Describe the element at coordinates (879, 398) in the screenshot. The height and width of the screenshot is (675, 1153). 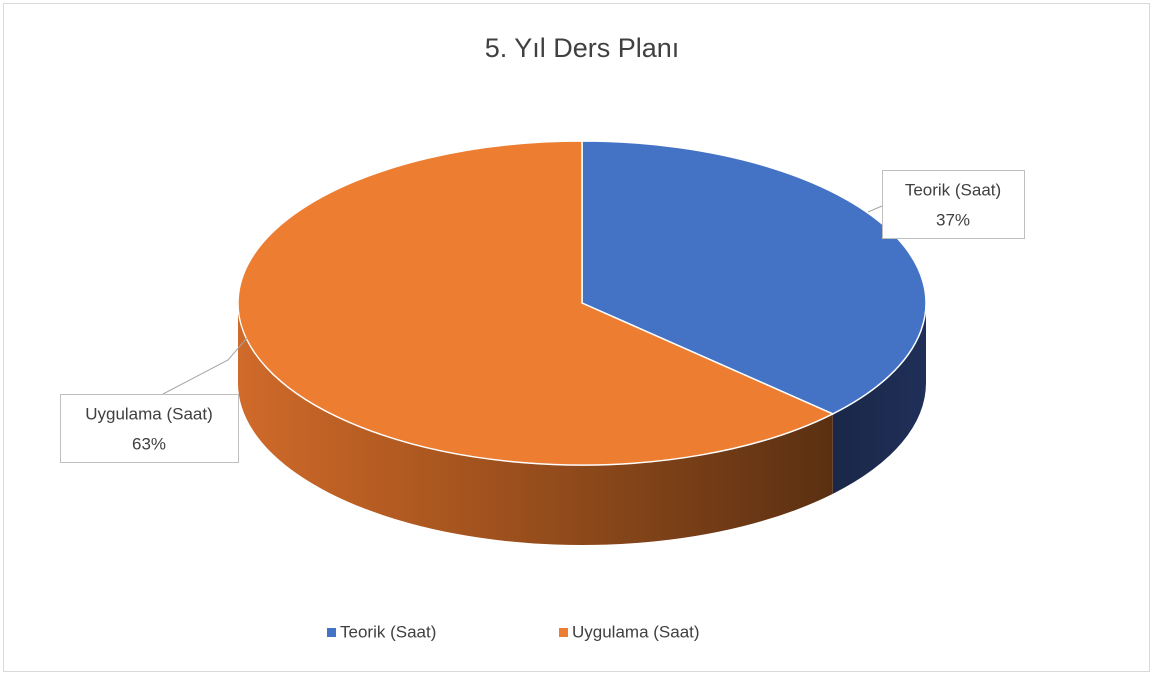
I see `slice-side` at that location.